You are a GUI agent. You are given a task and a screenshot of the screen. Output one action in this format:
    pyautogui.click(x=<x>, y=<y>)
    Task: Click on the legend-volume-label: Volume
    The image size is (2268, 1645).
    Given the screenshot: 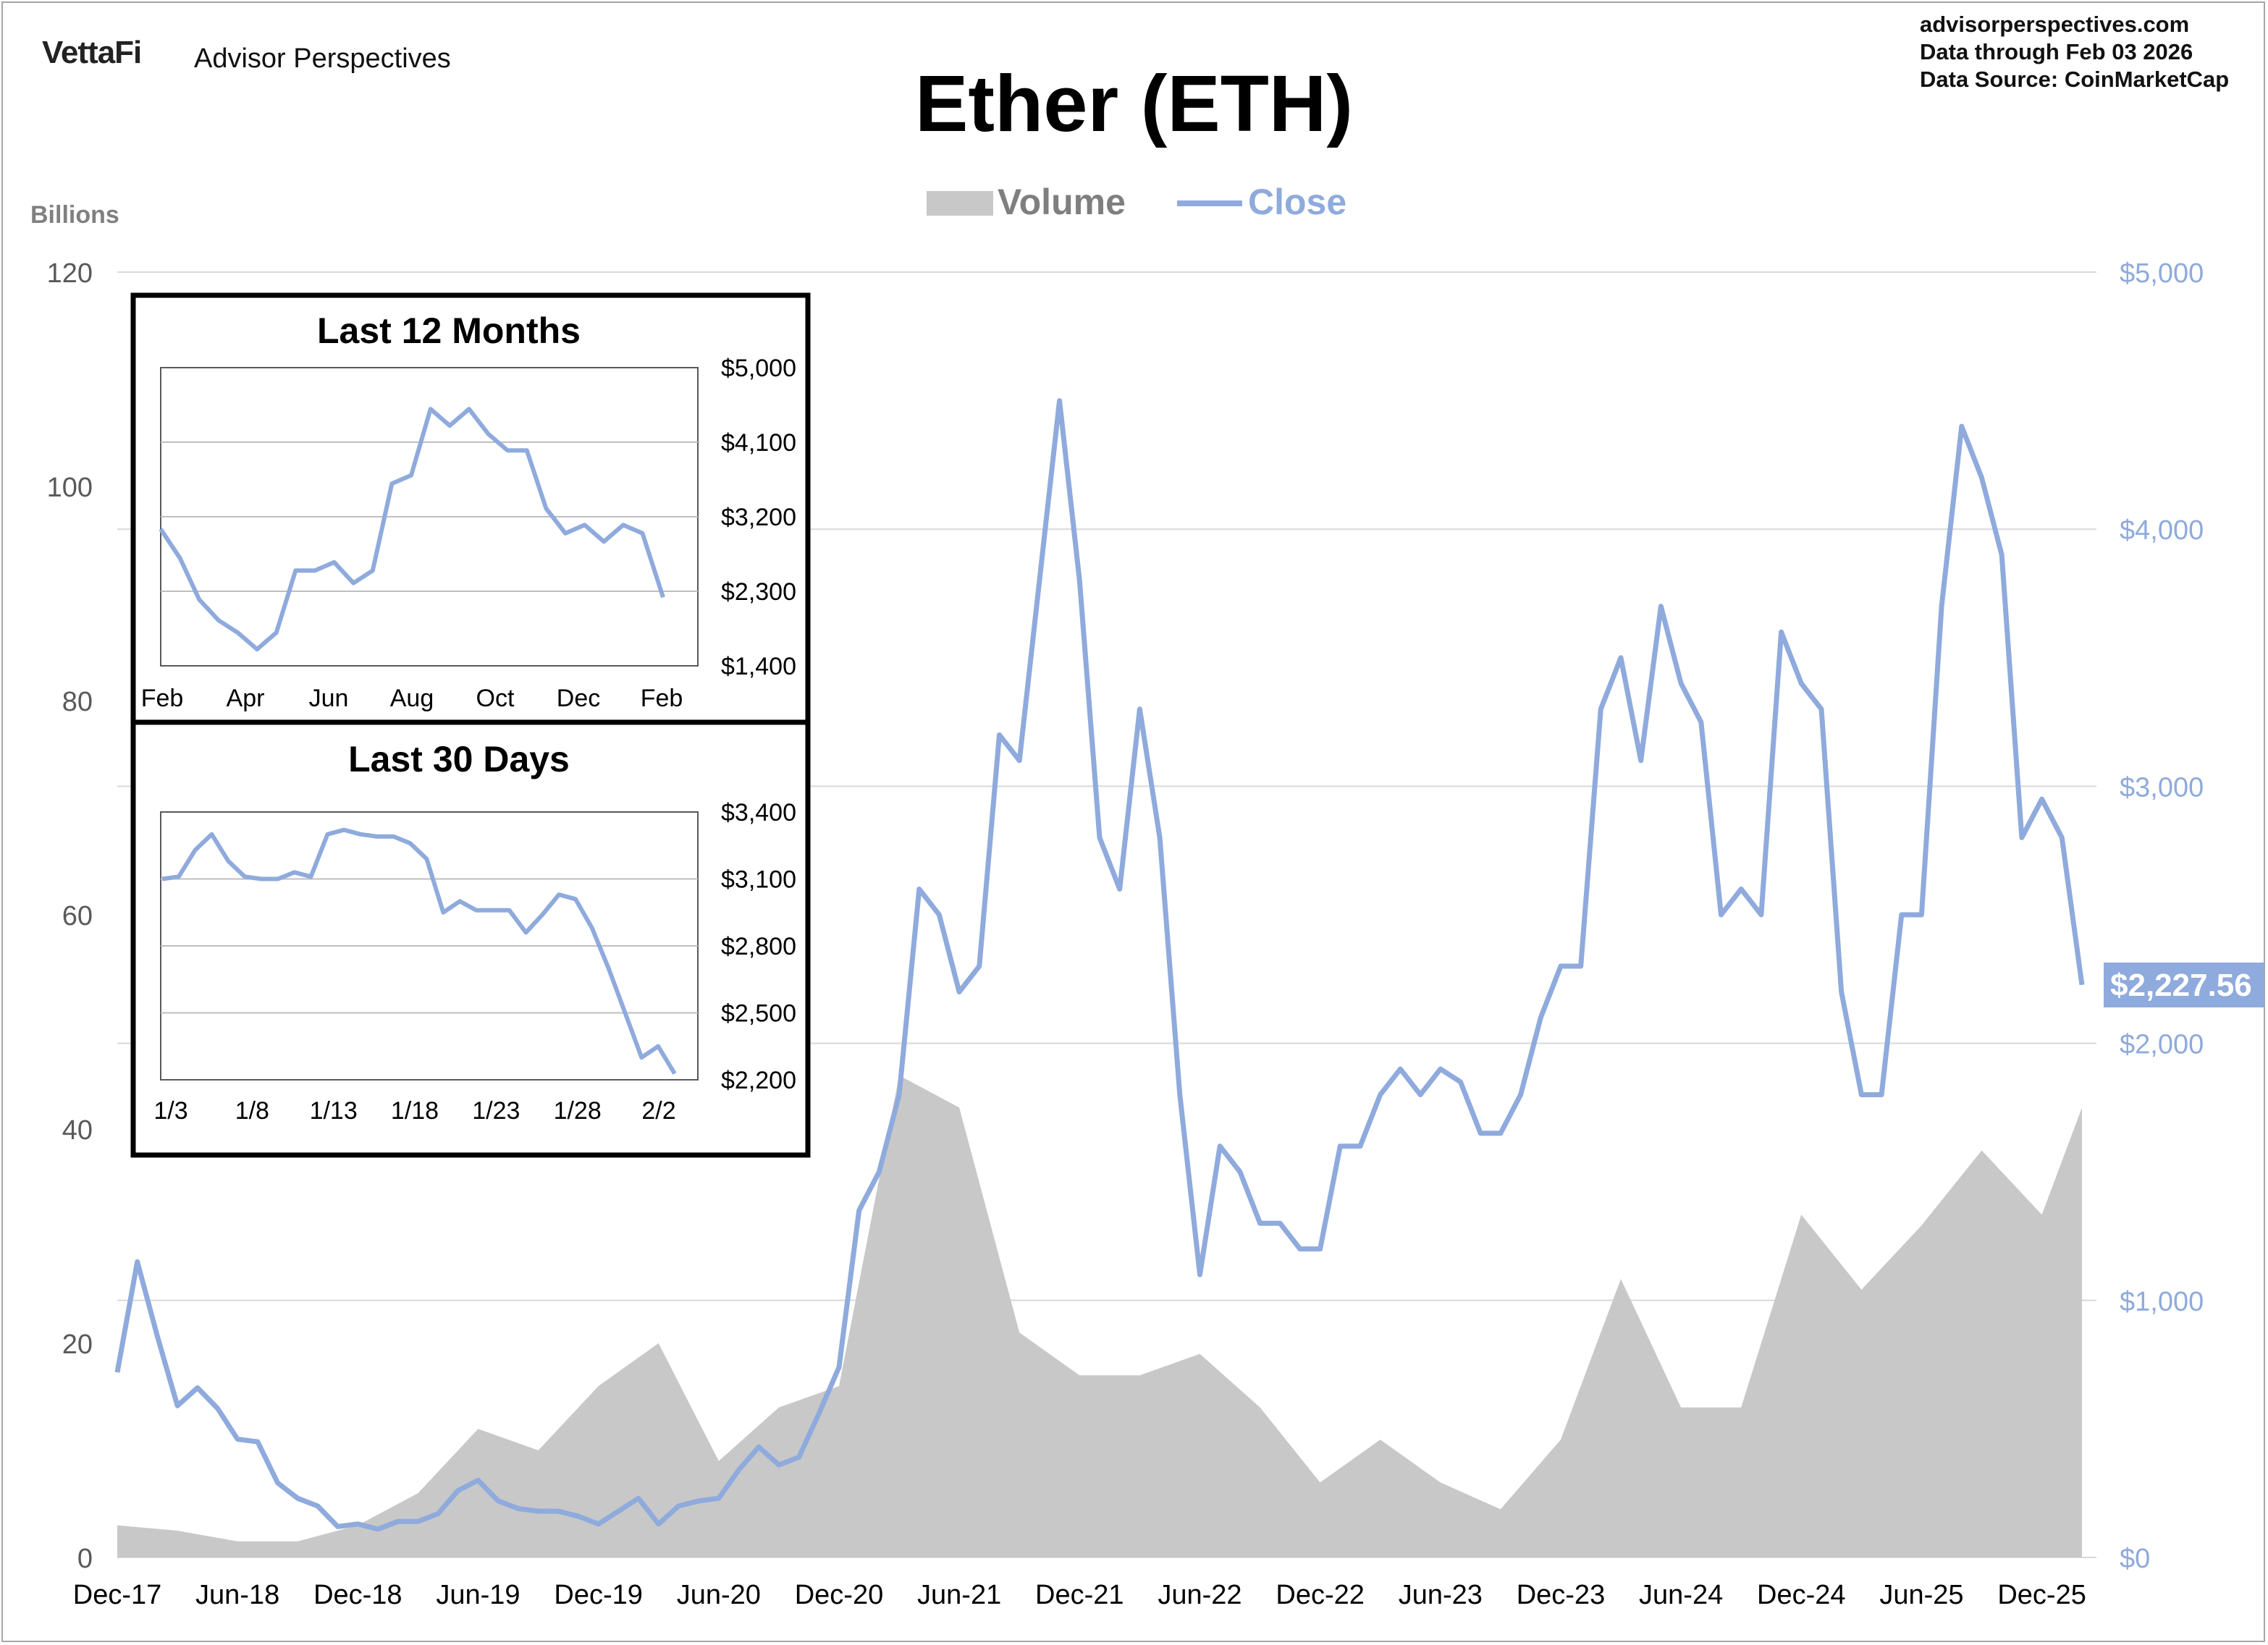 What is the action you would take?
    pyautogui.click(x=1062, y=202)
    